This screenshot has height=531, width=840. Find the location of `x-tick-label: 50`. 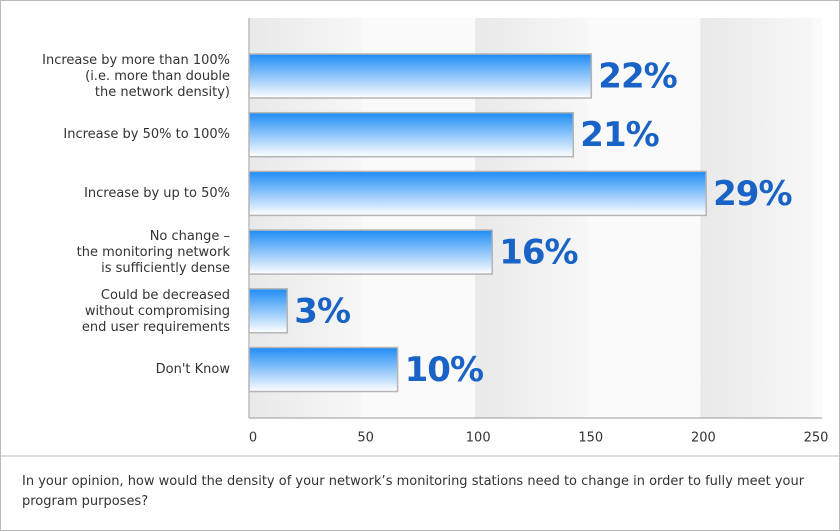

x-tick-label: 50 is located at coordinates (365, 438).